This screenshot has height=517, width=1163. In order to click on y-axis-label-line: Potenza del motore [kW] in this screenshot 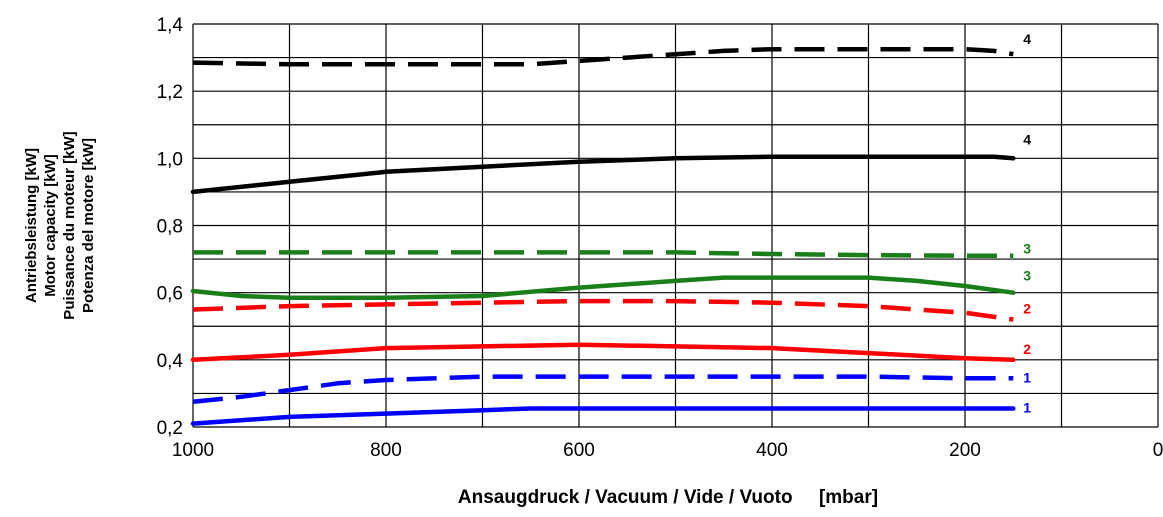, I will do `click(88, 225)`.